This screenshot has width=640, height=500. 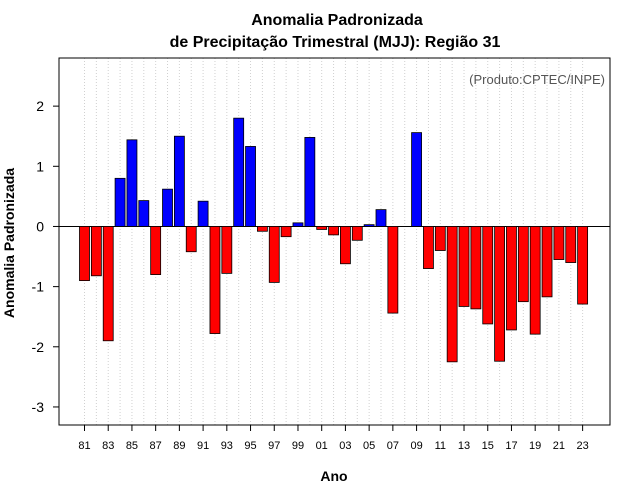 I want to click on x-tick-label: 99, so click(x=298, y=446).